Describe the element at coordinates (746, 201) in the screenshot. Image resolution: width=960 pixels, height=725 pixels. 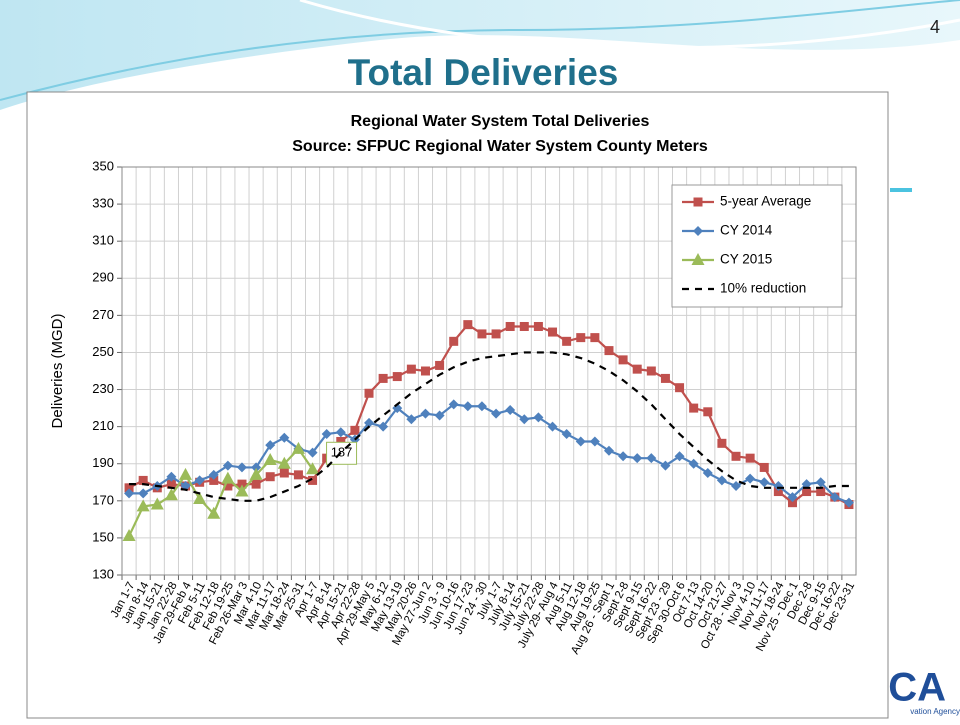
I see `legend-item: 5-year Average` at that location.